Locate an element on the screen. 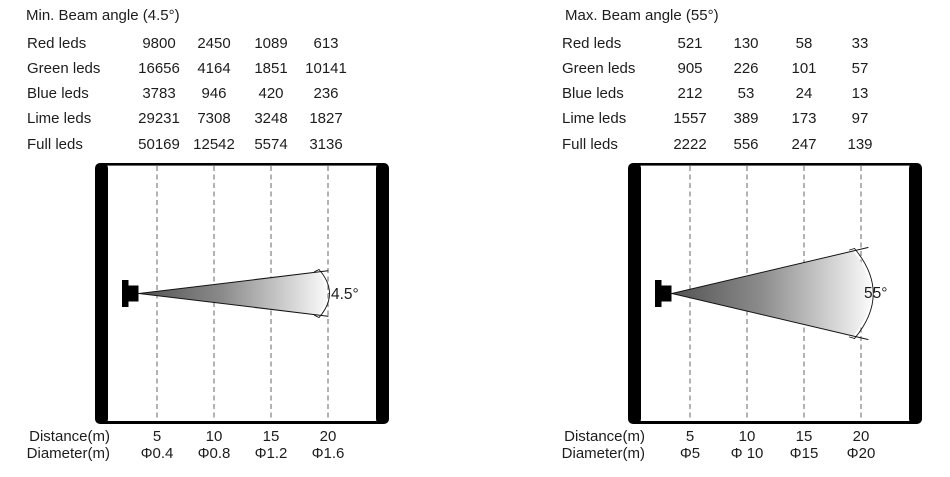  table-row: Full leds 50169 12542 5574 3136 is located at coordinates (475, 144).